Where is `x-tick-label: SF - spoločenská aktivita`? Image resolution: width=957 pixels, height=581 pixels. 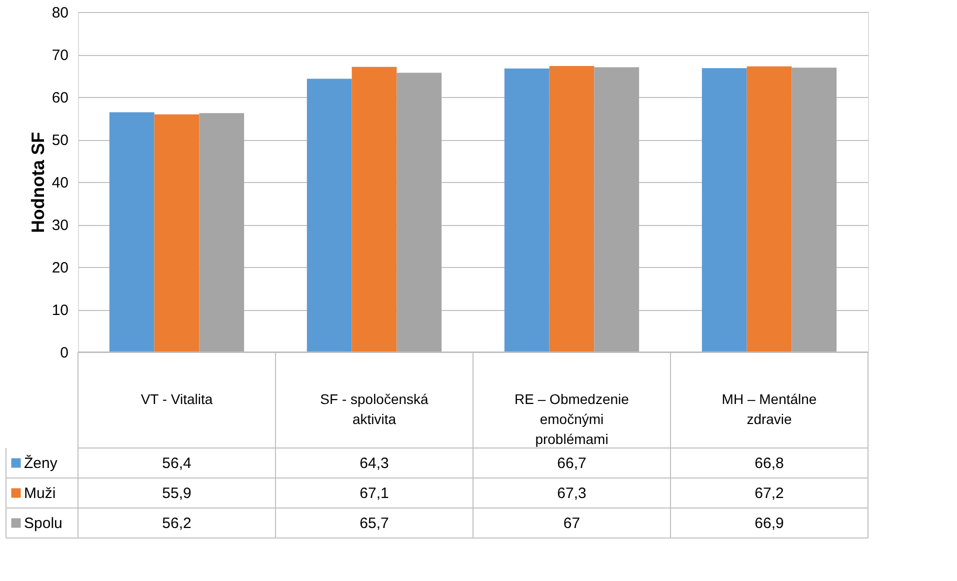
x-tick-label: SF - spoločenská aktivita is located at coordinates (374, 409).